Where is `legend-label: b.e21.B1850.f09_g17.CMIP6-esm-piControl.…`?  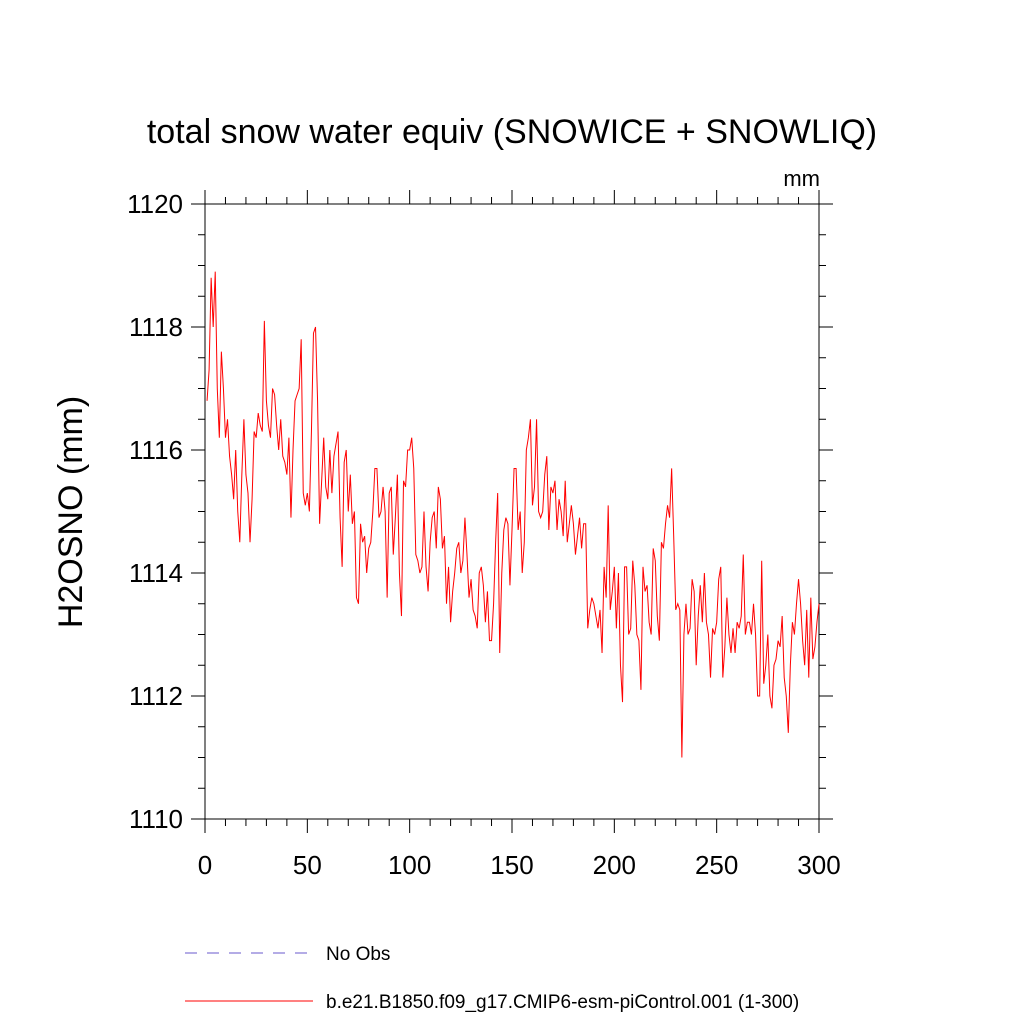
legend-label: b.e21.B1850.f09_g17.CMIP6-esm-piControl.… is located at coordinates (562, 1002).